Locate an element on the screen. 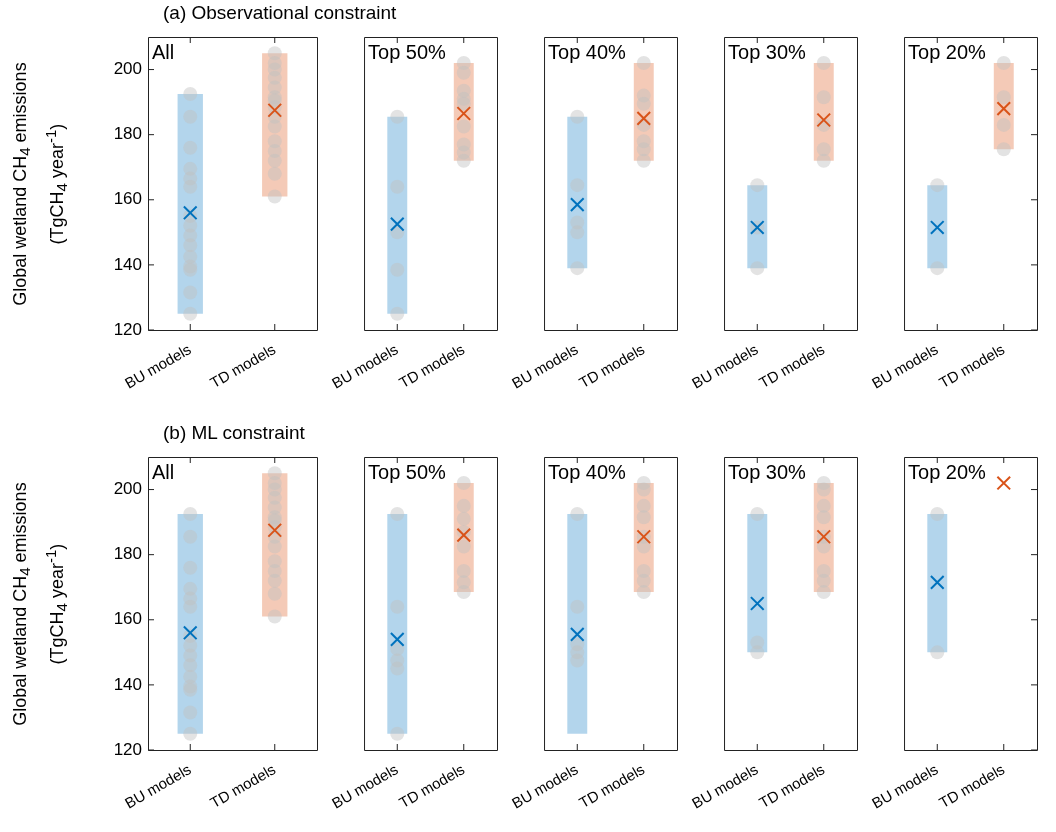 Image resolution: width=1056 pixels, height=832 pixels. chart-title: (a) Observational constraint is located at coordinates (280, 13).